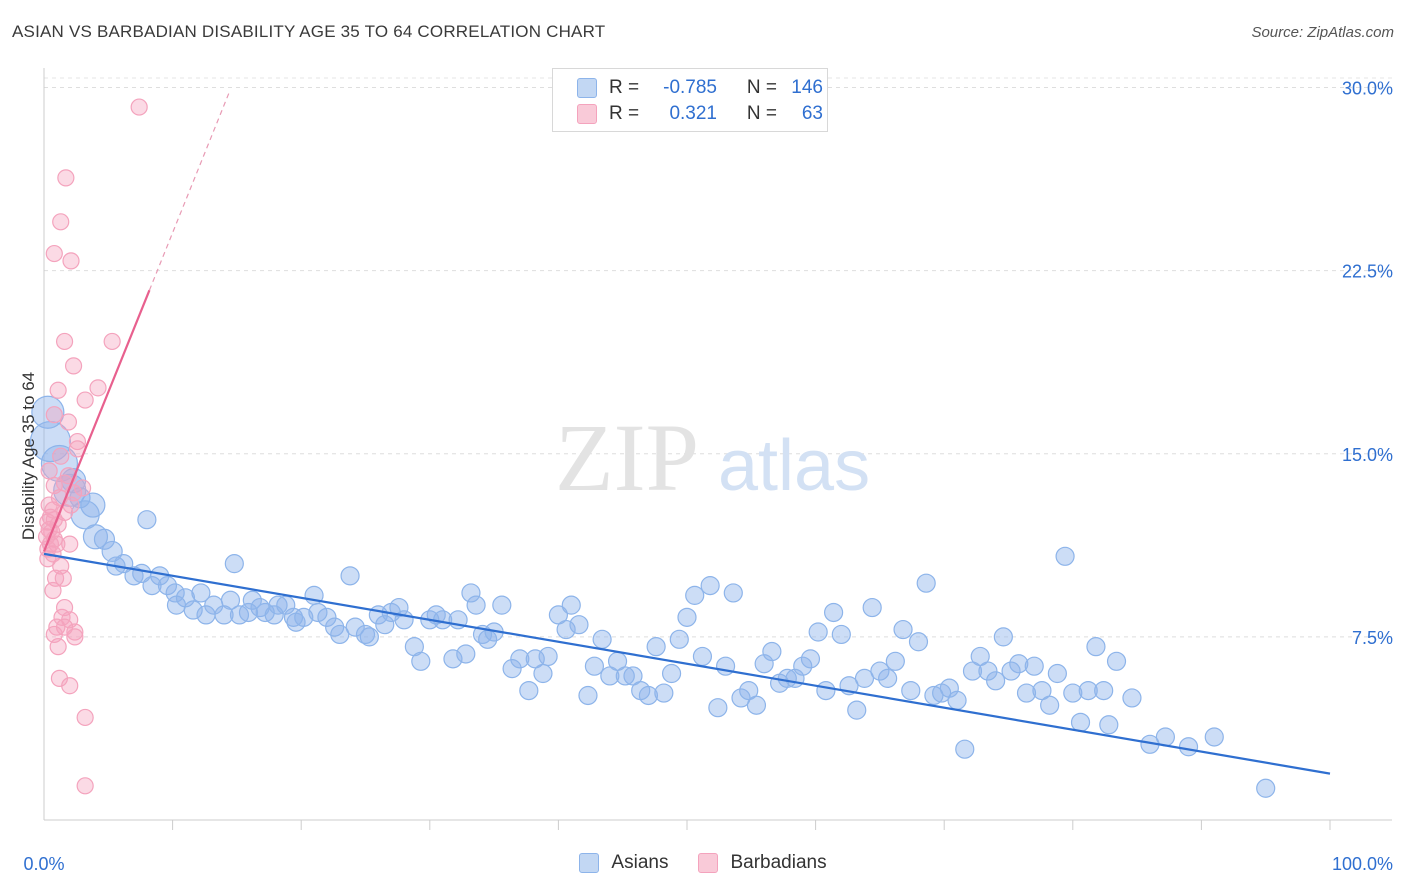 The width and height of the screenshot is (1406, 892). I want to click on legend-r-label: R =, so click(624, 87).